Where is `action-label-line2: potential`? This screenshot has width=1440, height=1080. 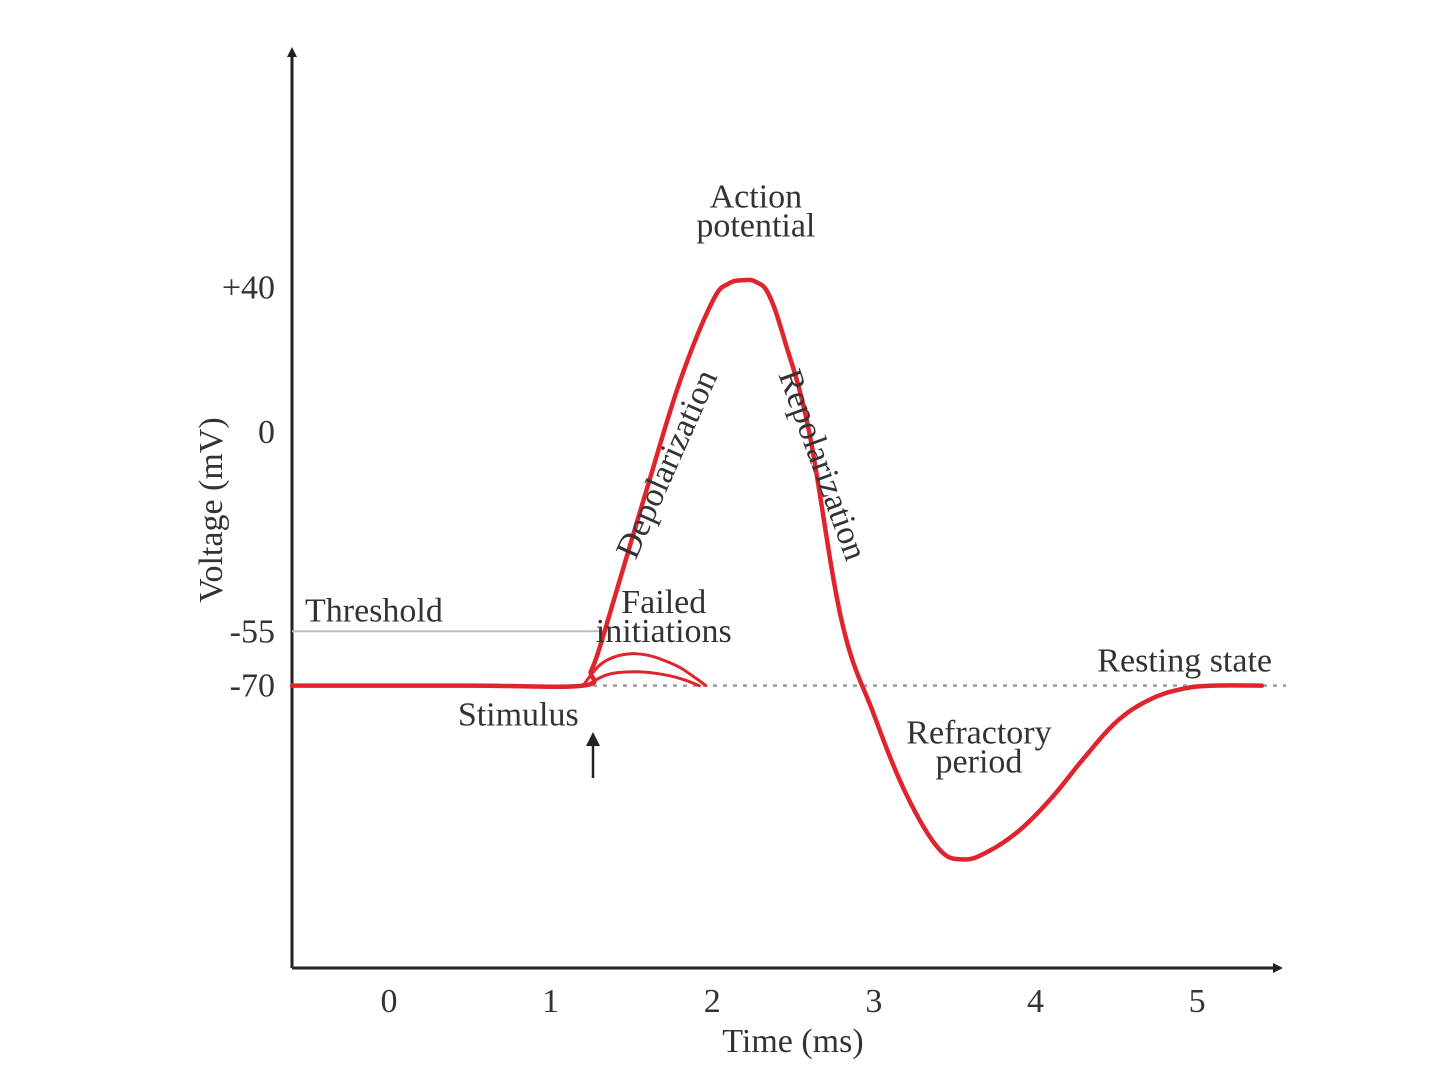 action-label-line2: potential is located at coordinates (755, 226).